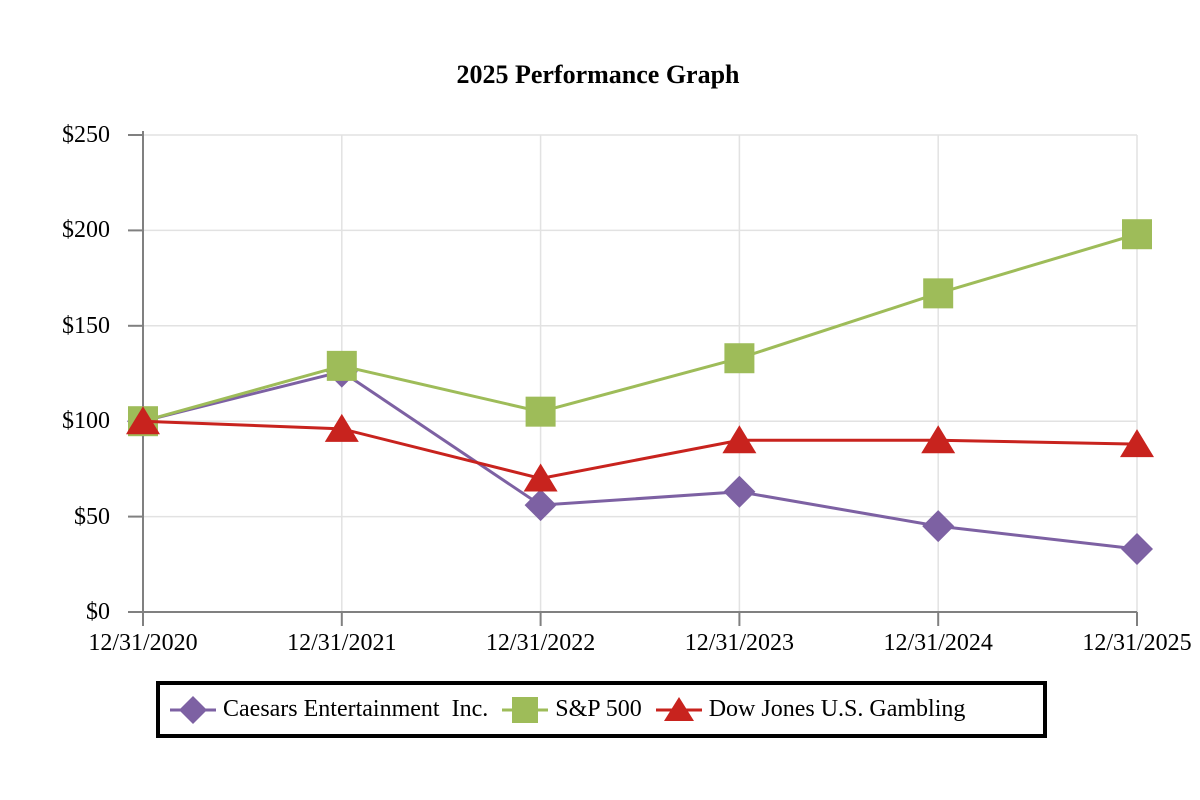 Image resolution: width=1200 pixels, height=800 pixels. I want to click on x-tick-label: 12/31/2024, so click(938, 643).